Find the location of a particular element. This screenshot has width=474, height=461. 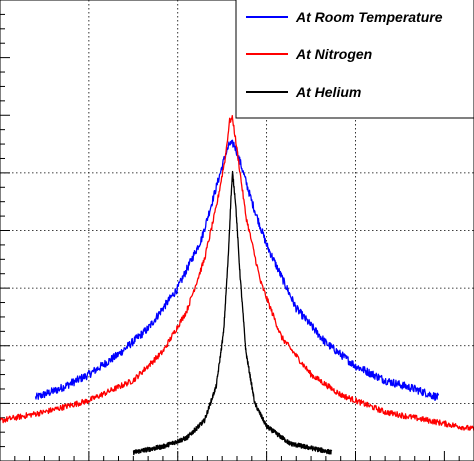

legend-box is located at coordinates (354, 59).